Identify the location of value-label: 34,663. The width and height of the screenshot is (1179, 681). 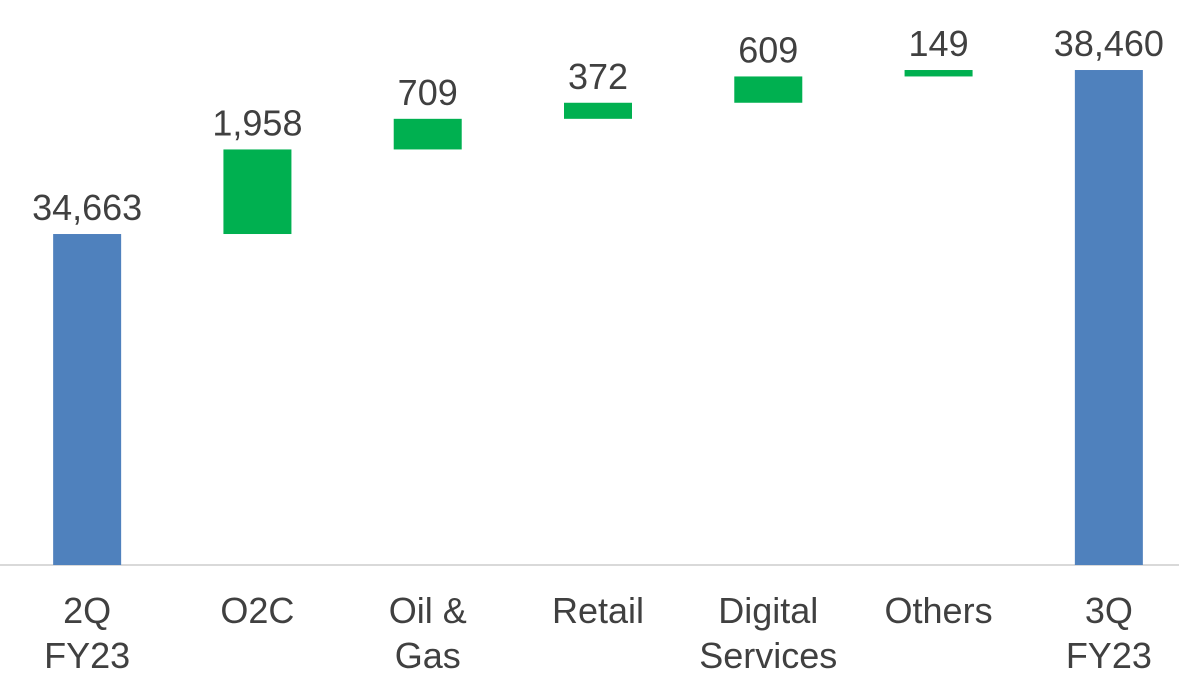
(87, 207).